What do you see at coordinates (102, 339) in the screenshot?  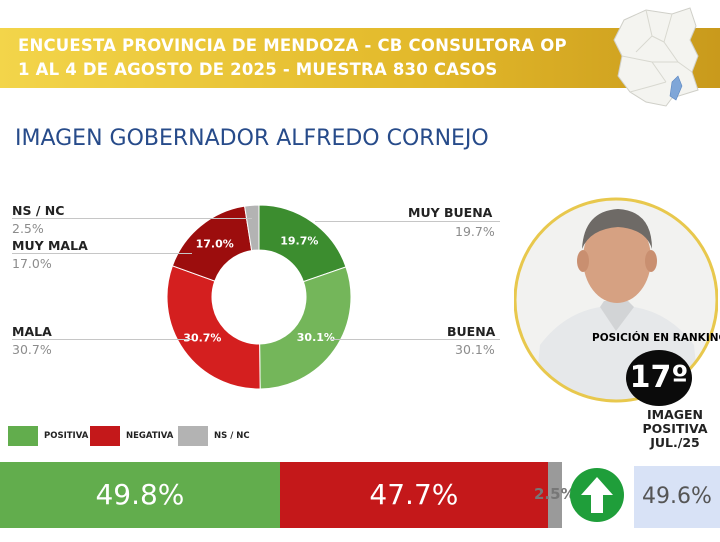 I see `leader-line-mala` at bounding box center [102, 339].